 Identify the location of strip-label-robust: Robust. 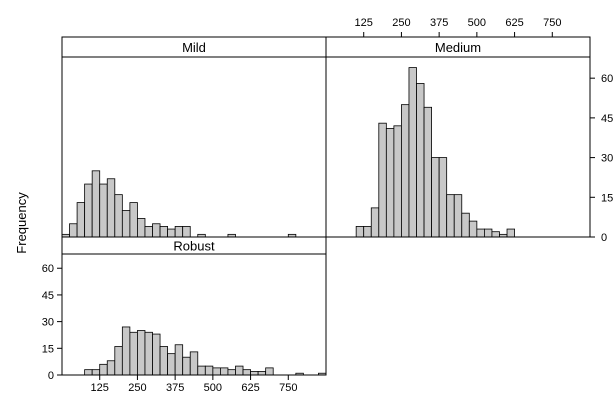
(194, 246).